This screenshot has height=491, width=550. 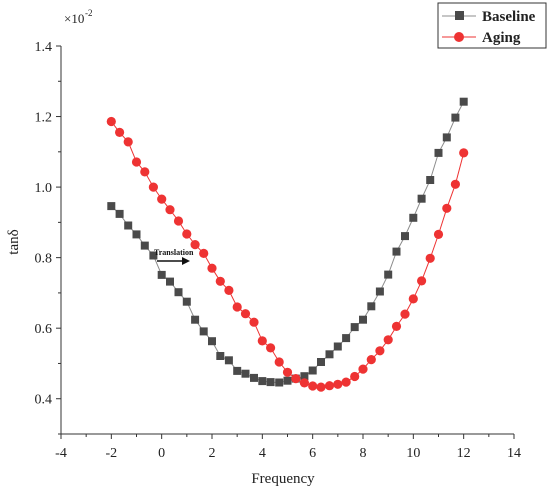 I want to click on y-tick-label: 0.8, so click(x=44, y=259).